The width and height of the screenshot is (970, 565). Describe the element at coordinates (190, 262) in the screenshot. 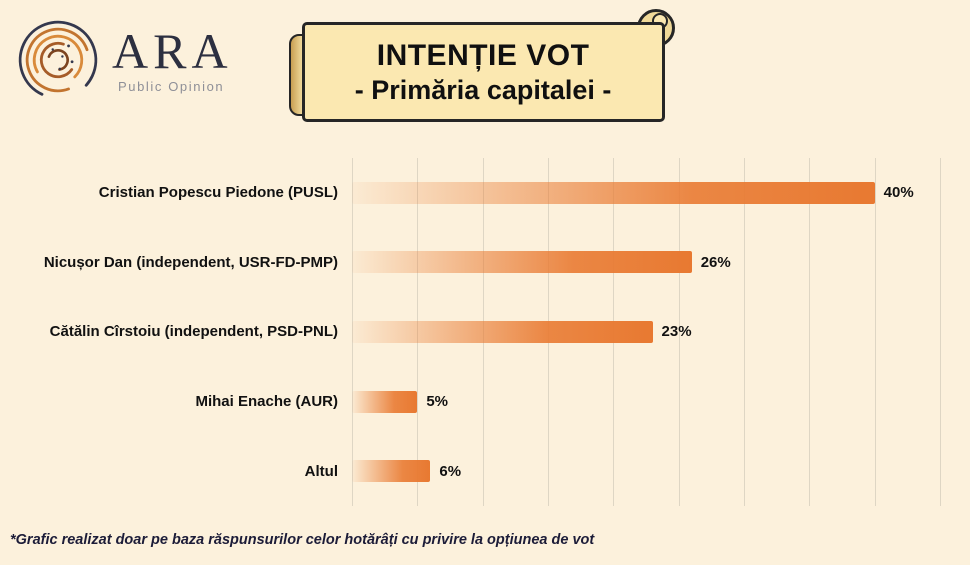

I see `category-label: Nicușor Dan (independent, USR-FD-PMP)` at that location.